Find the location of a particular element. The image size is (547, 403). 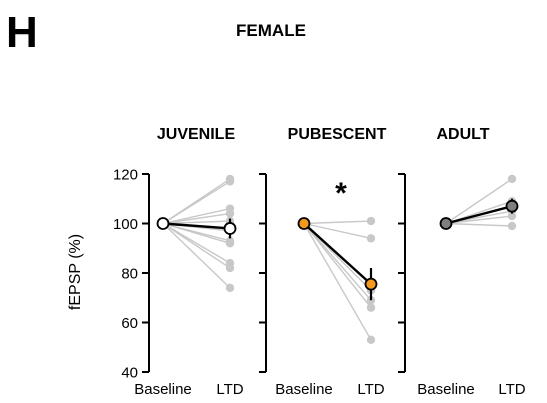

y-tick-label: 80 is located at coordinates (129, 274).